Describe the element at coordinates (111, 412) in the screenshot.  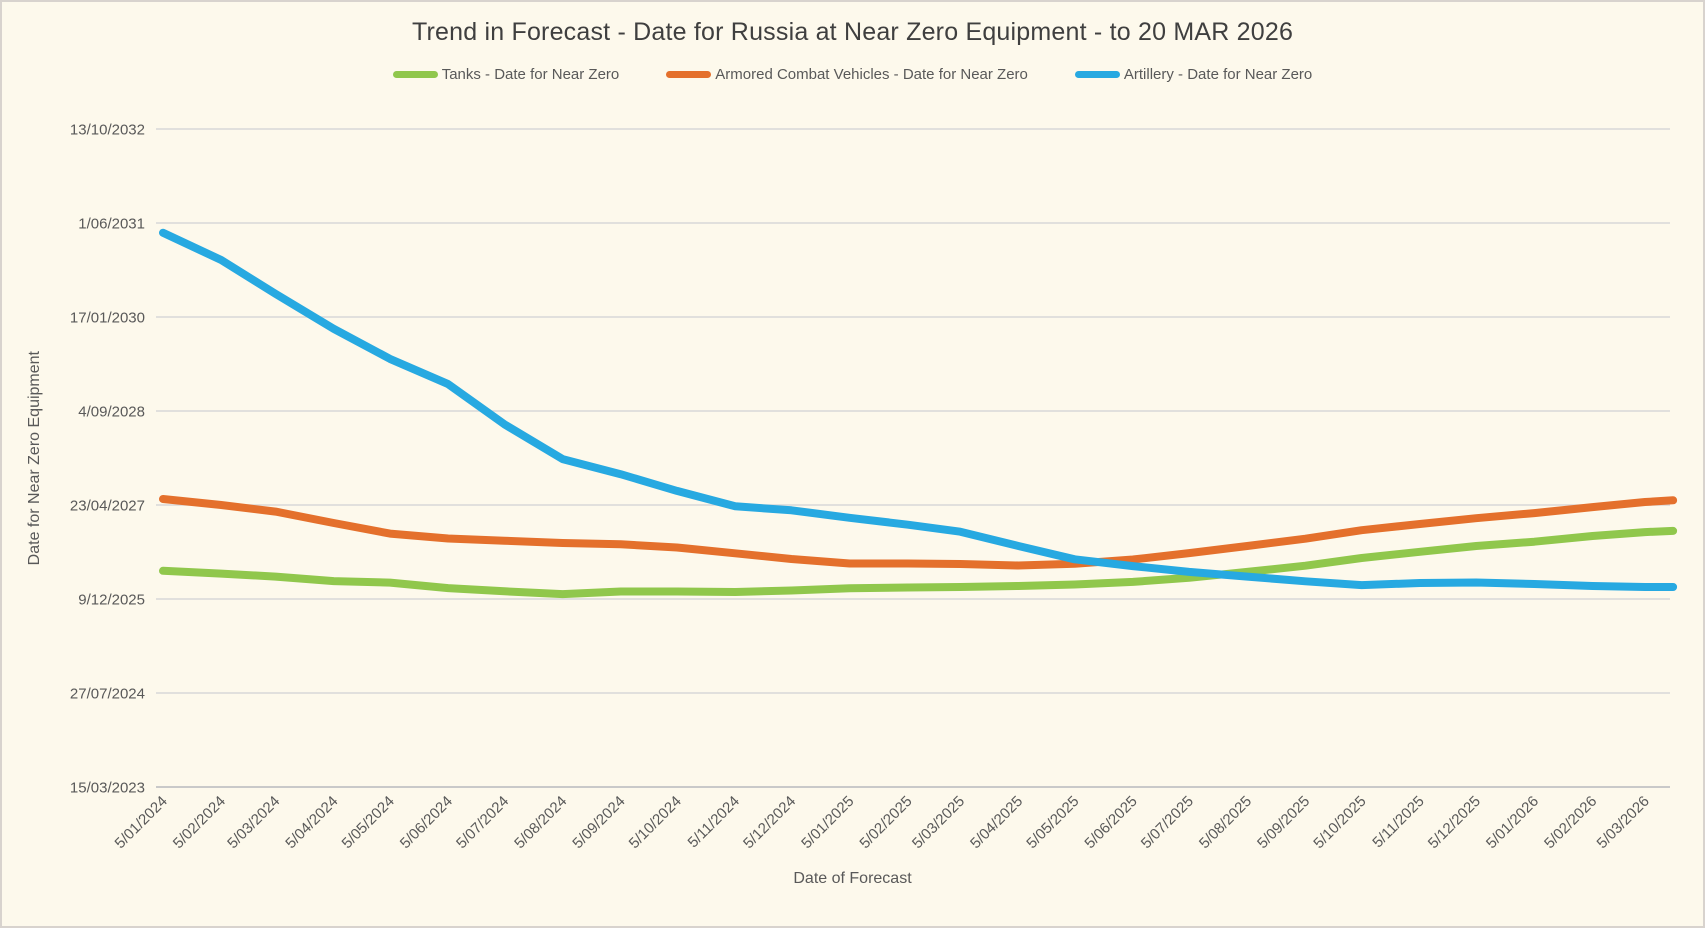
I see `y-tick-label: 4/09/2028` at that location.